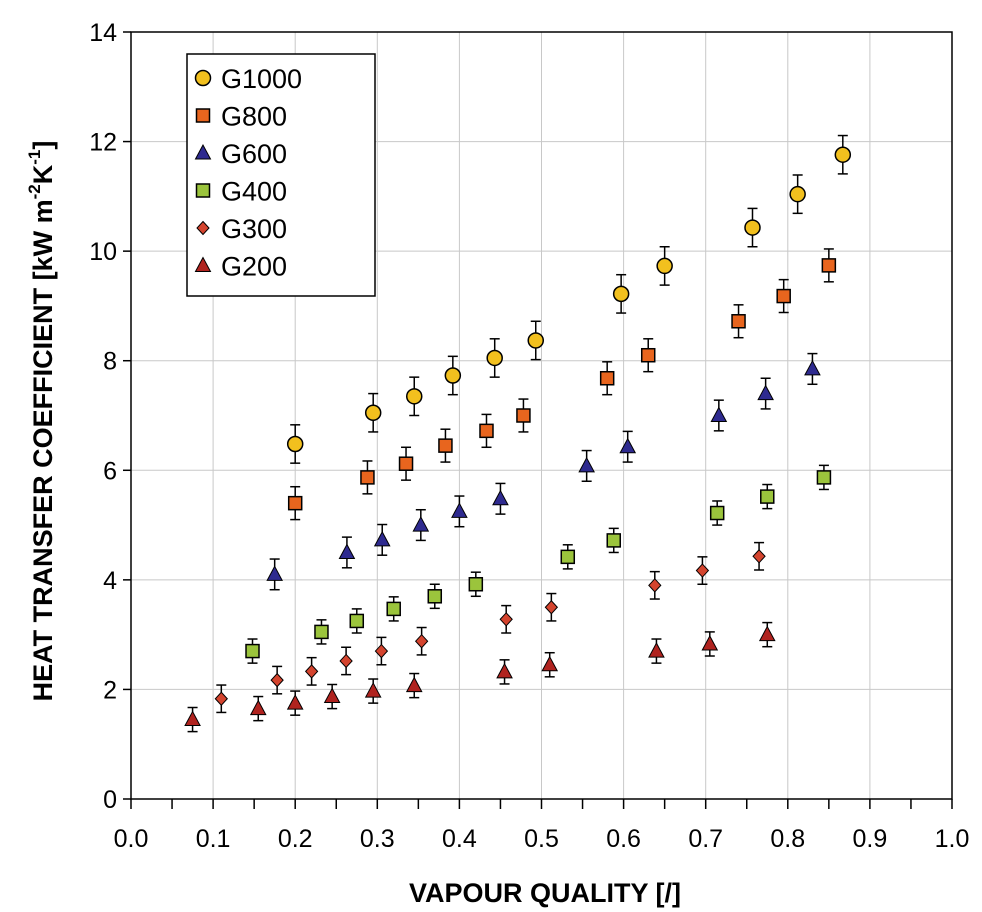 The image size is (982, 912). Describe the element at coordinates (213, 839) in the screenshot. I see `x-tick-label: 0.1` at that location.